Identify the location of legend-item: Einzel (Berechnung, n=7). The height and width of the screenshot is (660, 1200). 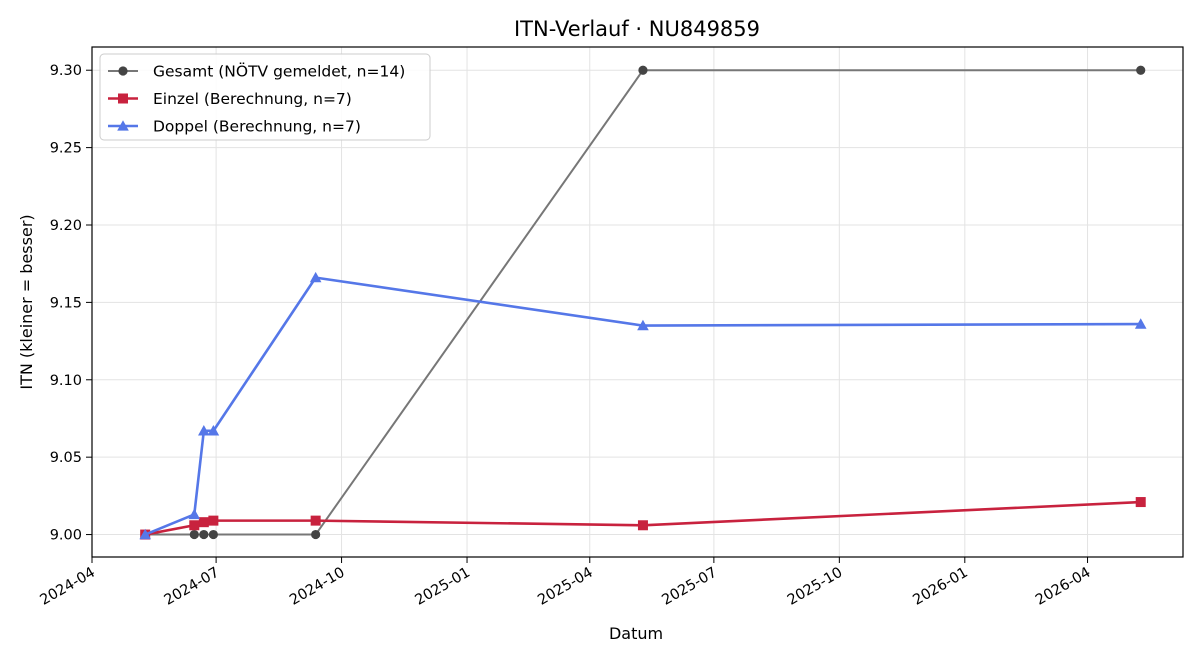
(230, 99).